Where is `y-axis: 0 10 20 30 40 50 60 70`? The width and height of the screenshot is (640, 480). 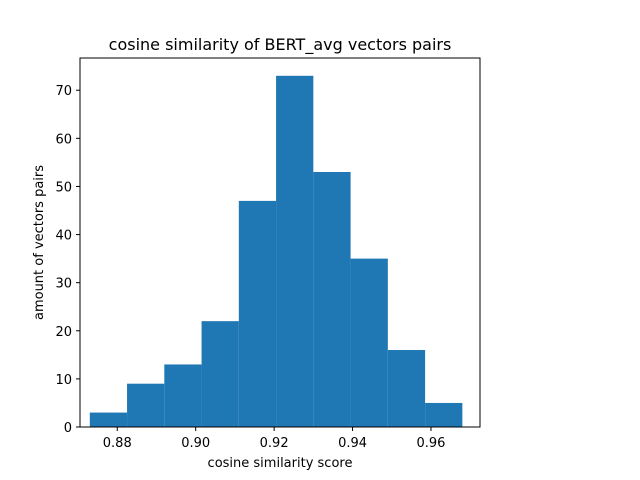 y-axis: 0 10 20 30 40 50 60 70 is located at coordinates (67, 260).